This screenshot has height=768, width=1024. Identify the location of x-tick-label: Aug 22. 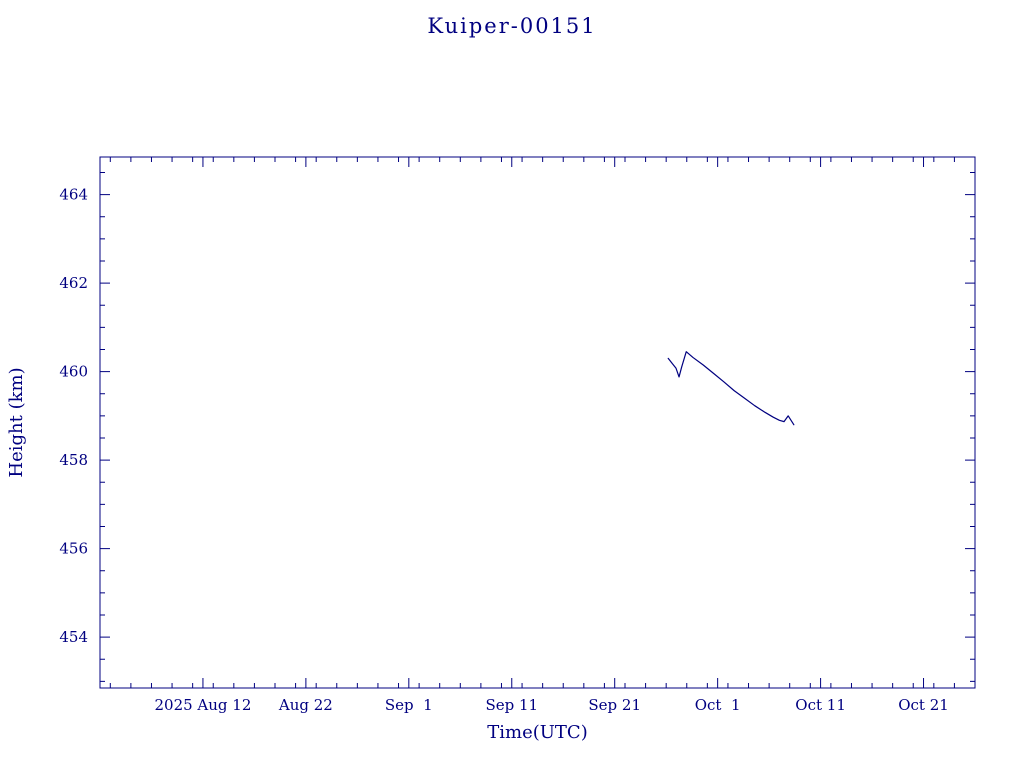
(305, 705).